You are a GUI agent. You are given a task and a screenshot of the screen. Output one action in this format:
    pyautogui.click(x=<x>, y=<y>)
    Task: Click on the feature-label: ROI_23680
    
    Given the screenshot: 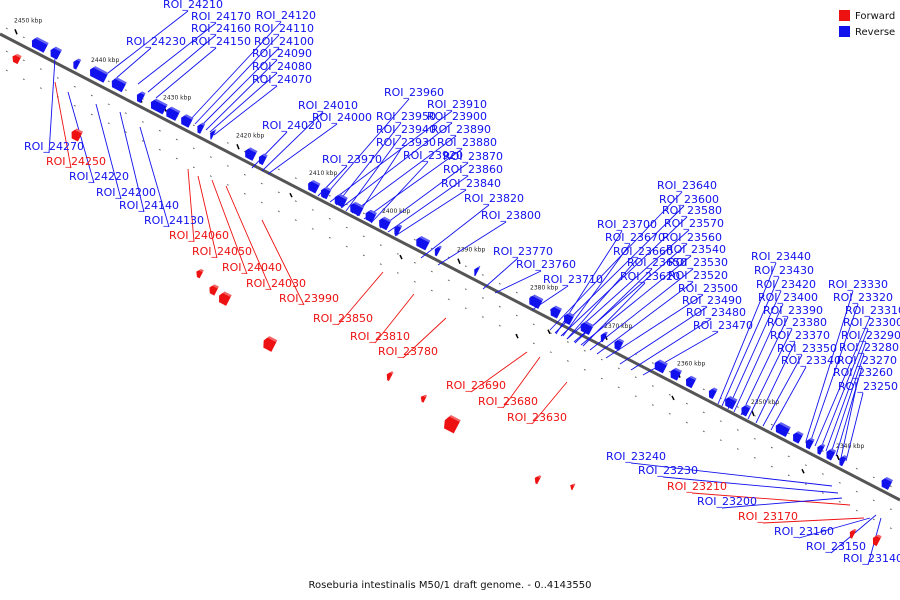 What is the action you would take?
    pyautogui.click(x=508, y=401)
    